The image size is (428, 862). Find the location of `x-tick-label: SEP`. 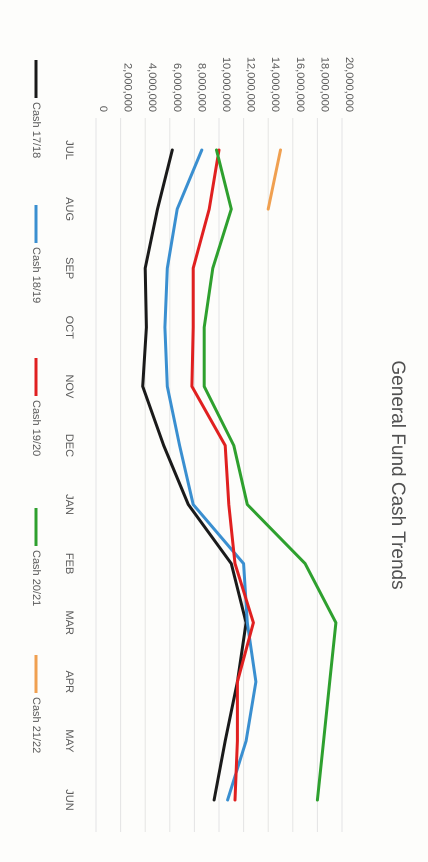

x-tick-label: SEP is located at coordinates (69, 268).